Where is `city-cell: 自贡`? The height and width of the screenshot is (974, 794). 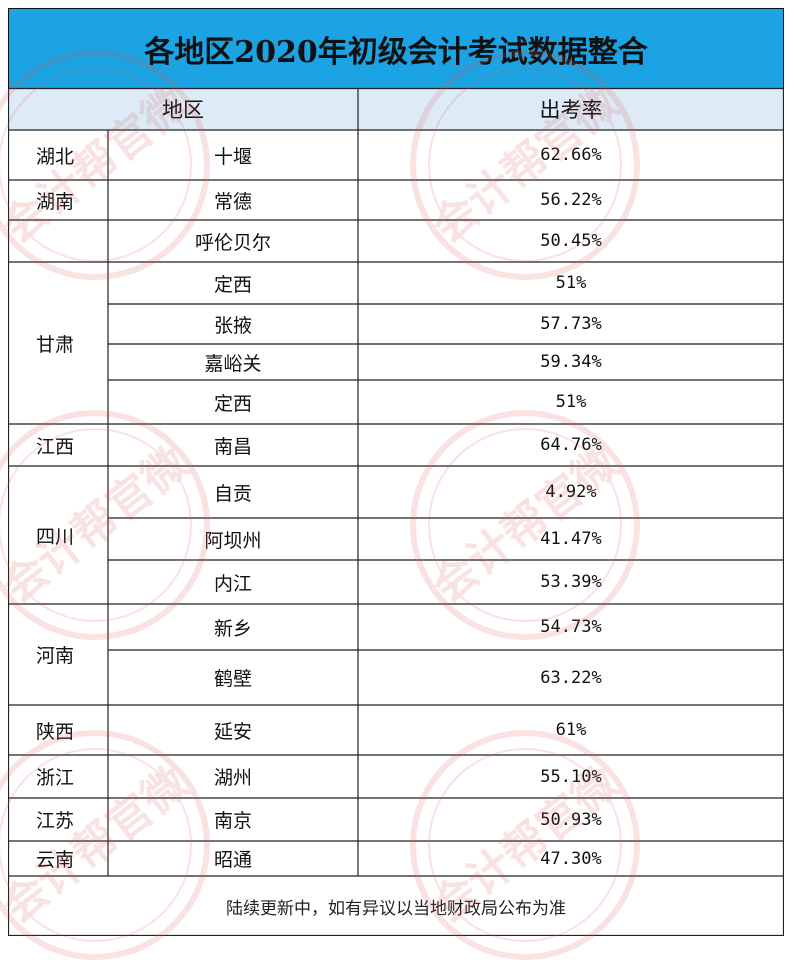 city-cell: 自贡 is located at coordinates (232, 493).